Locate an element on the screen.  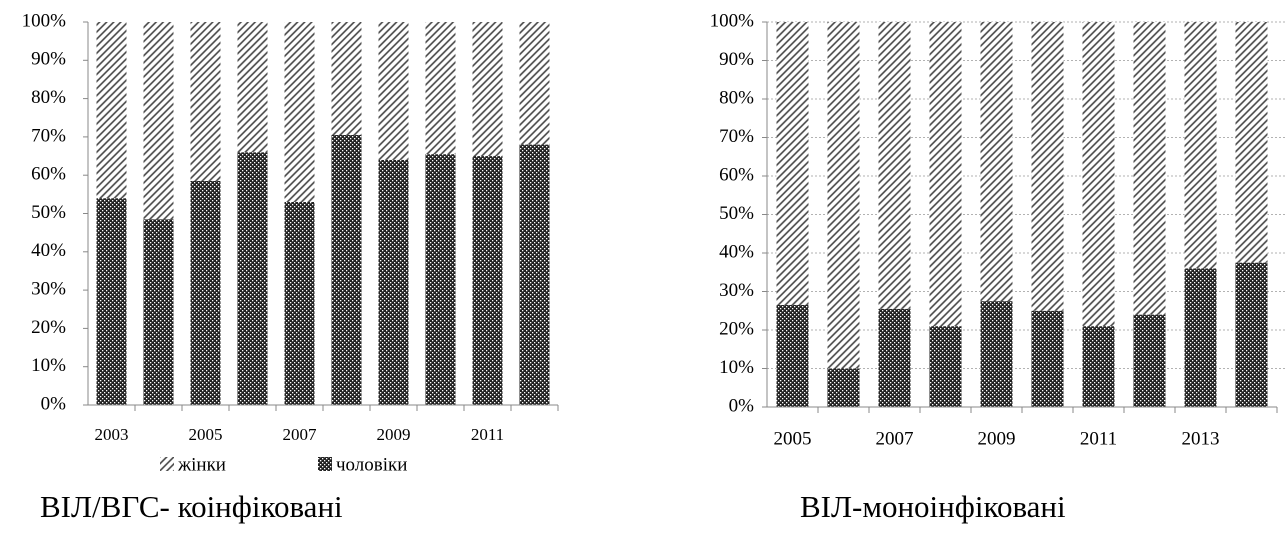
legend-label: чоловіки is located at coordinates (371, 464).